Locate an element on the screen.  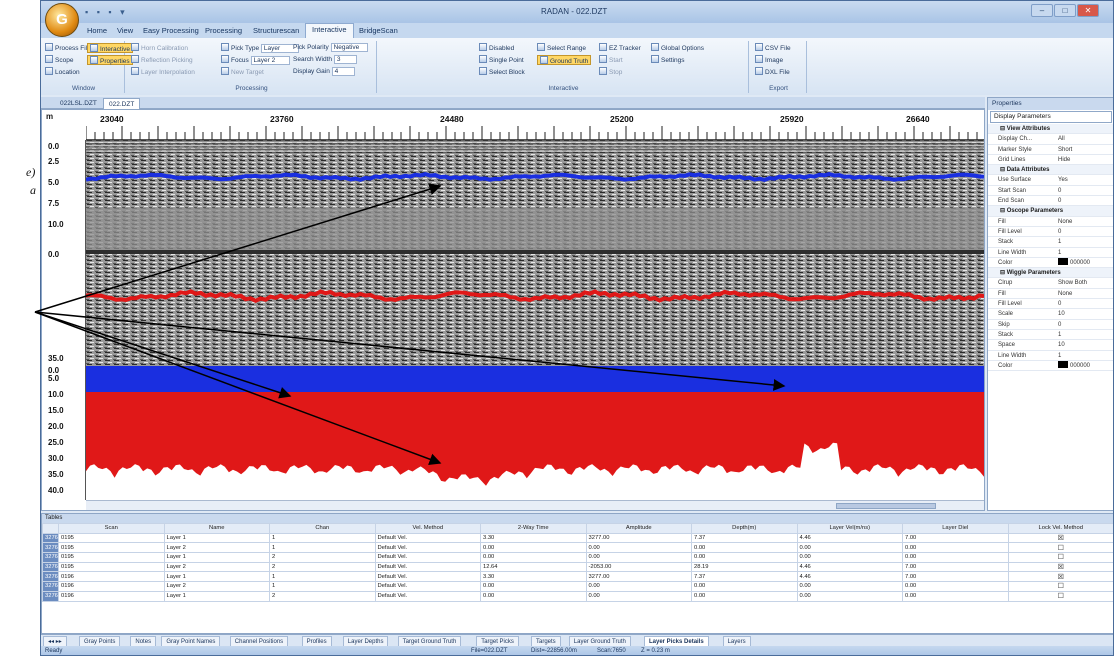
disabled-option: Disabled is located at coordinates (496, 48).